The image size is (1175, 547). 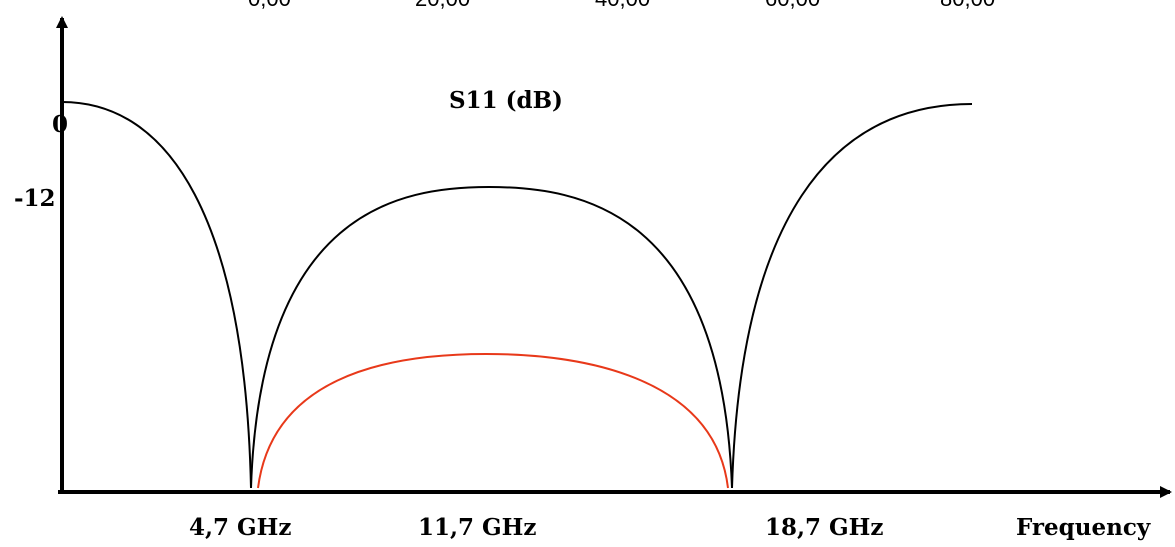 I want to click on y-tick-label-0: 0, so click(x=60, y=124).